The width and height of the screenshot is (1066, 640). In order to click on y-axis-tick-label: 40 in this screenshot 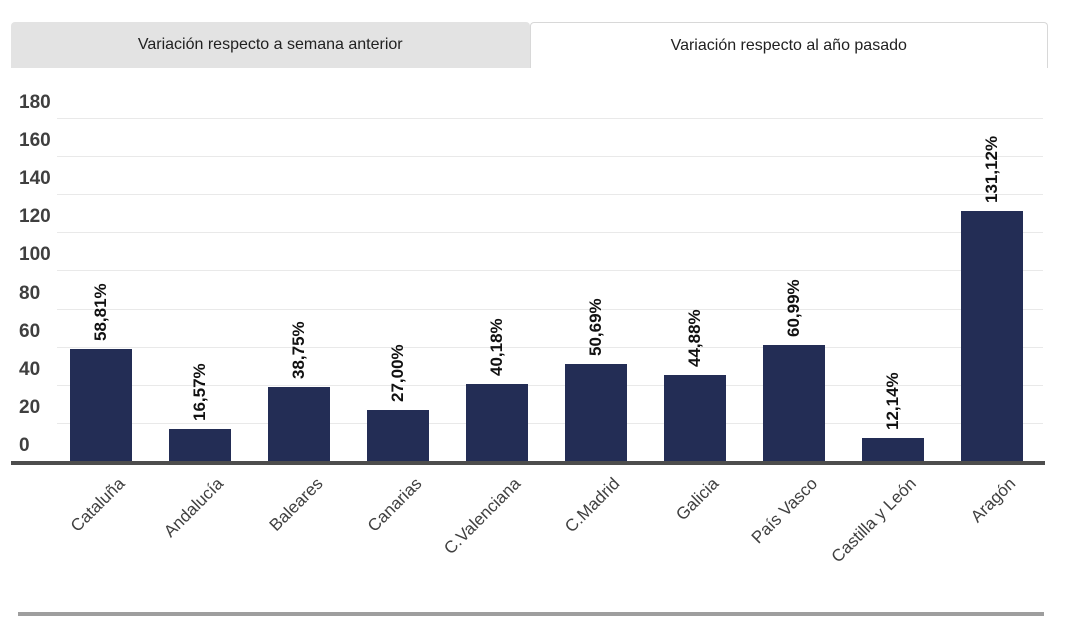, I will do `click(30, 369)`.